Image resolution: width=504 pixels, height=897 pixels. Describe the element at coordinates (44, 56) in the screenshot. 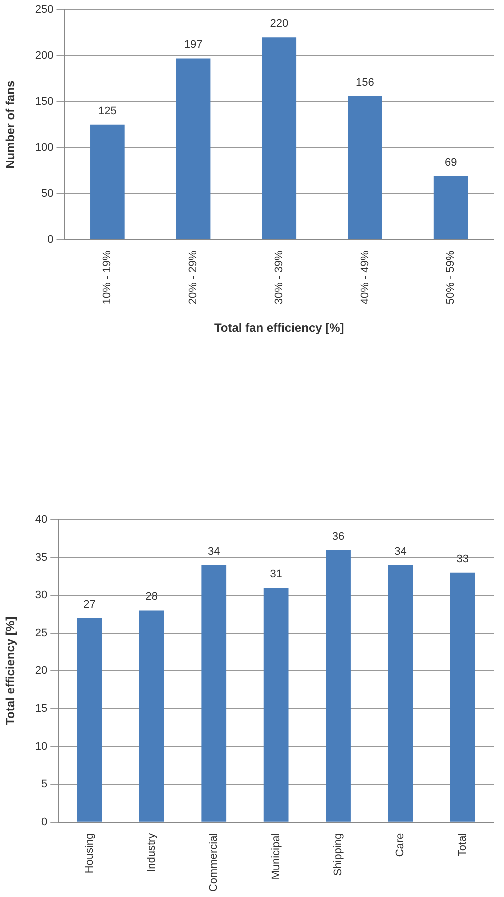

I see `y-tick-label: 200` at that location.